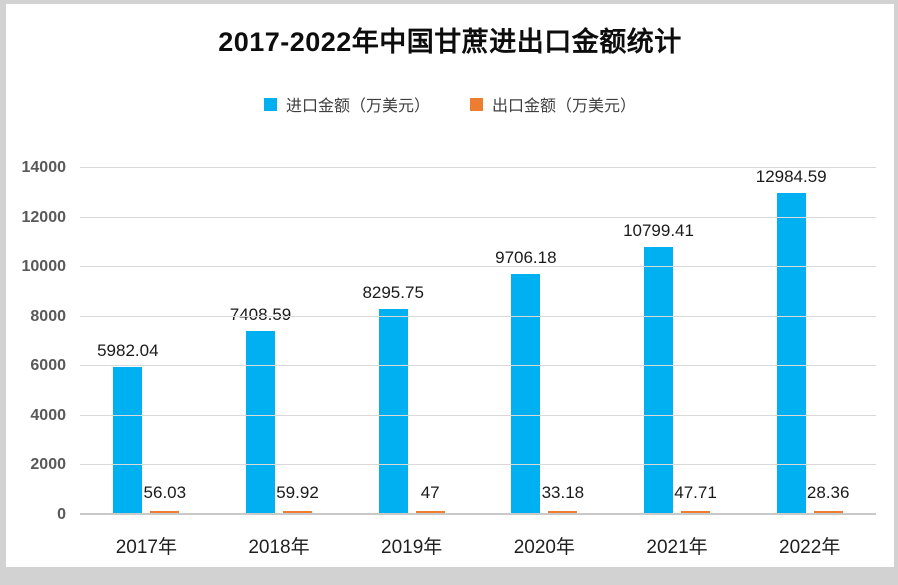 The image size is (898, 585). What do you see at coordinates (48, 316) in the screenshot?
I see `y-axis-tick-label: 8000` at bounding box center [48, 316].